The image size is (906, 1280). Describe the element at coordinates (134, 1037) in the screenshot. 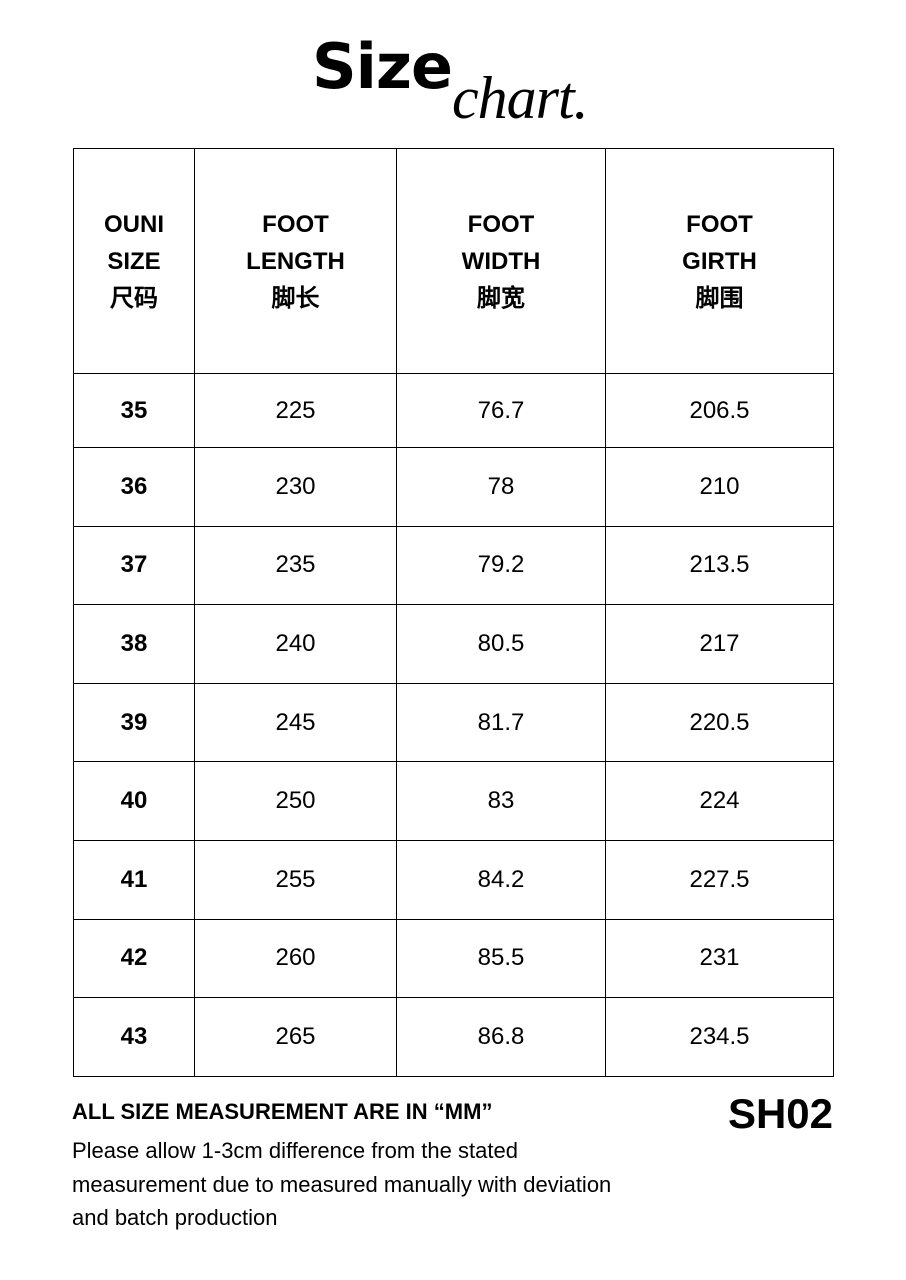

I see `size-cell: 43` at that location.